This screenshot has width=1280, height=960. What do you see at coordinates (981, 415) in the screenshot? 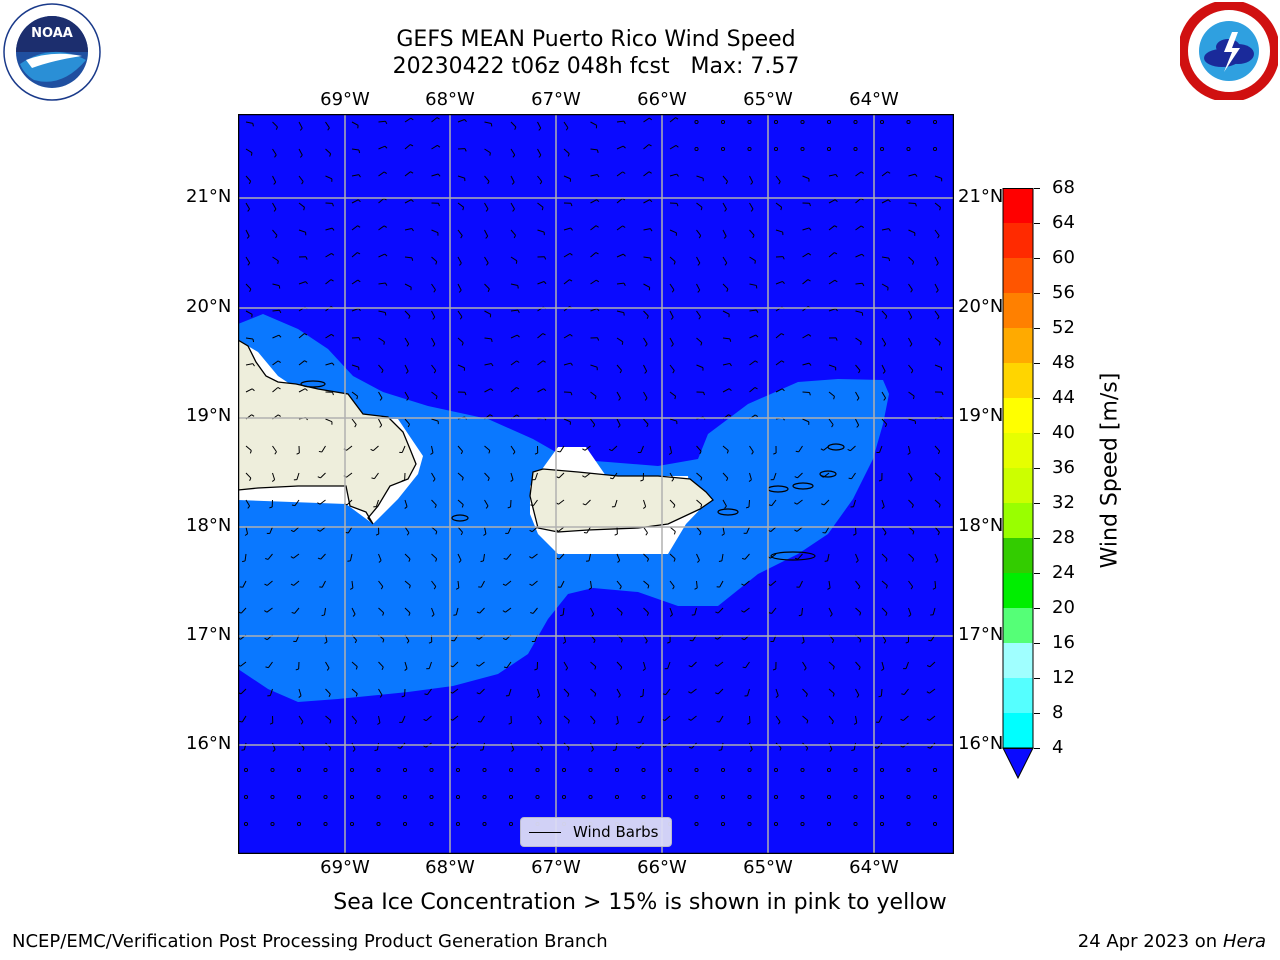
I see `lat-label-right-19n: 19°N` at bounding box center [981, 415].